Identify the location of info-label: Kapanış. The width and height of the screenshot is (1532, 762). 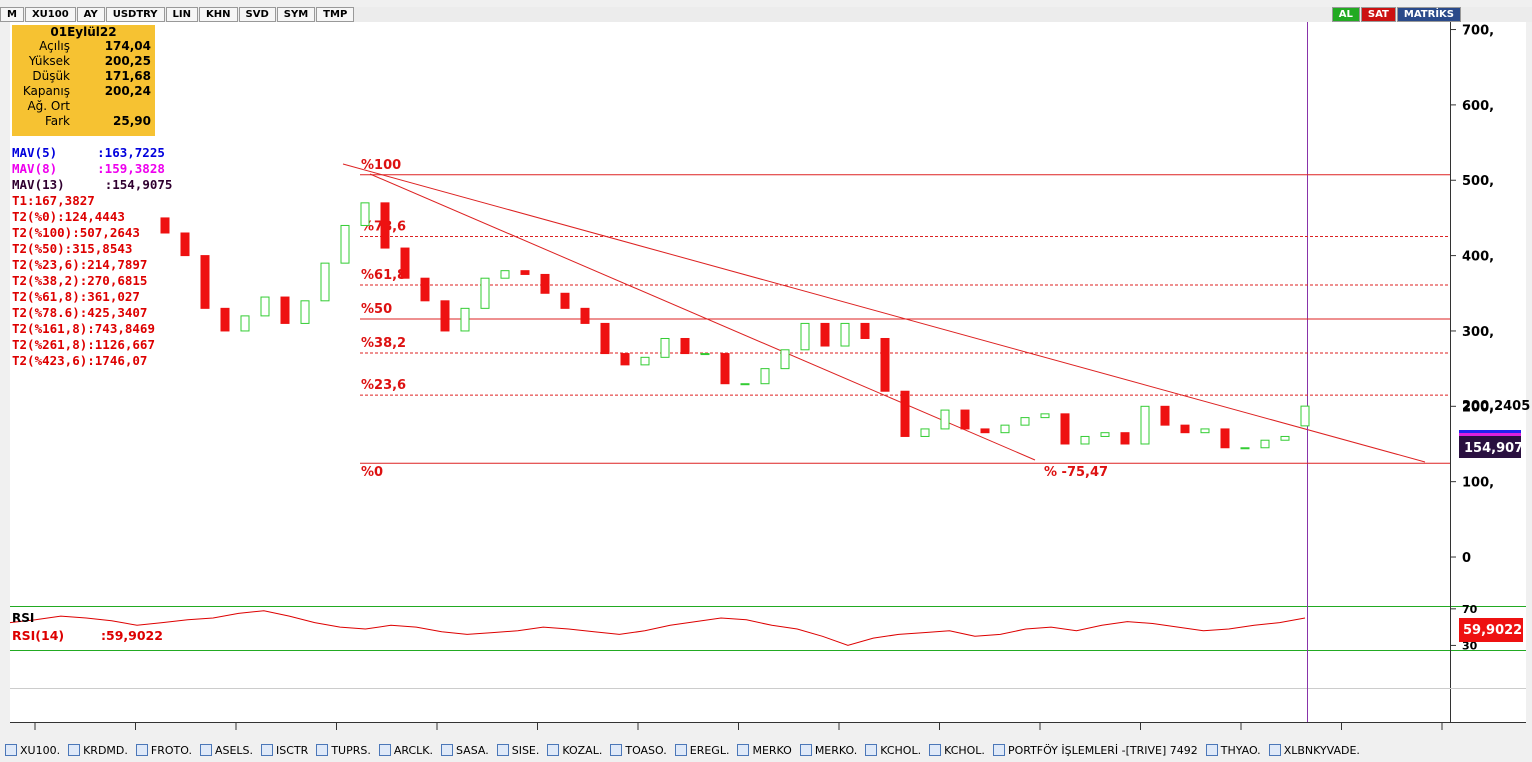
(46, 91).